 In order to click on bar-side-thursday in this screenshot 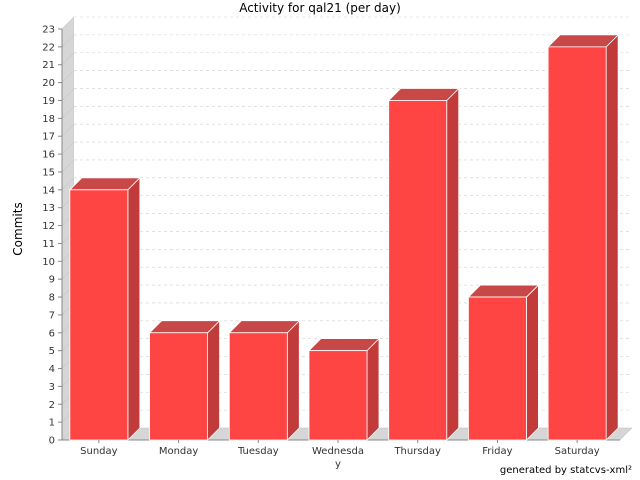, I will do `click(453, 264)`.